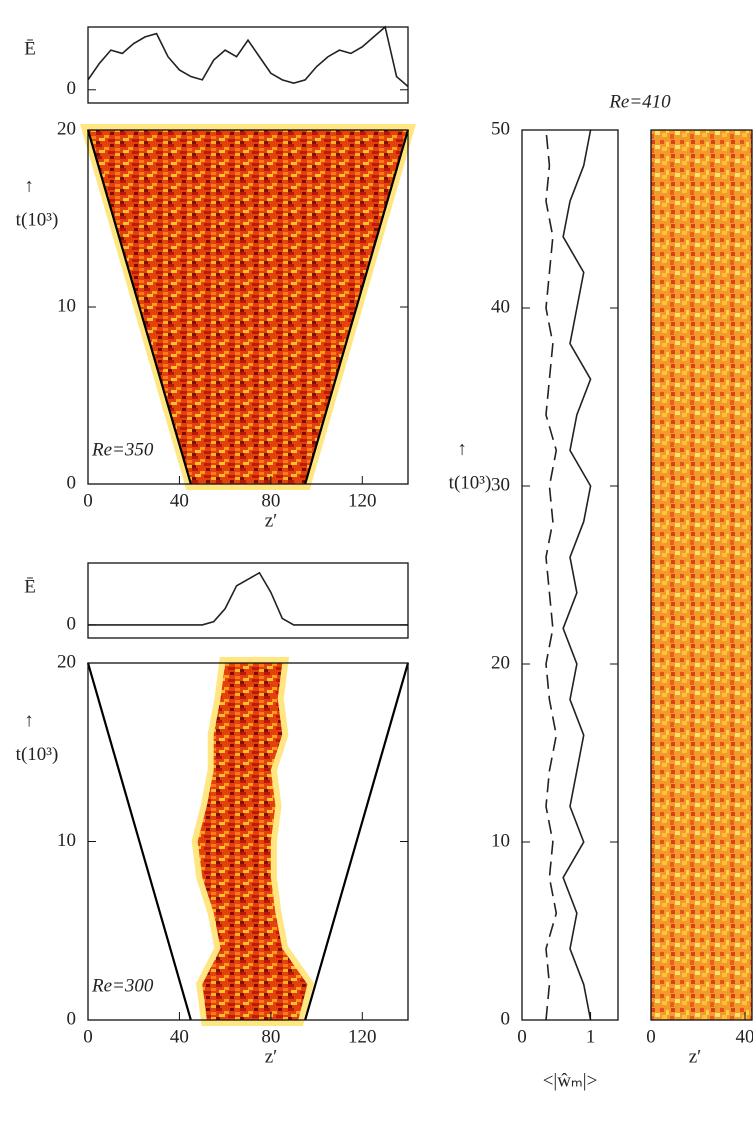  Describe the element at coordinates (639, 101) in the screenshot. I see `chart-title: Re=410` at that location.